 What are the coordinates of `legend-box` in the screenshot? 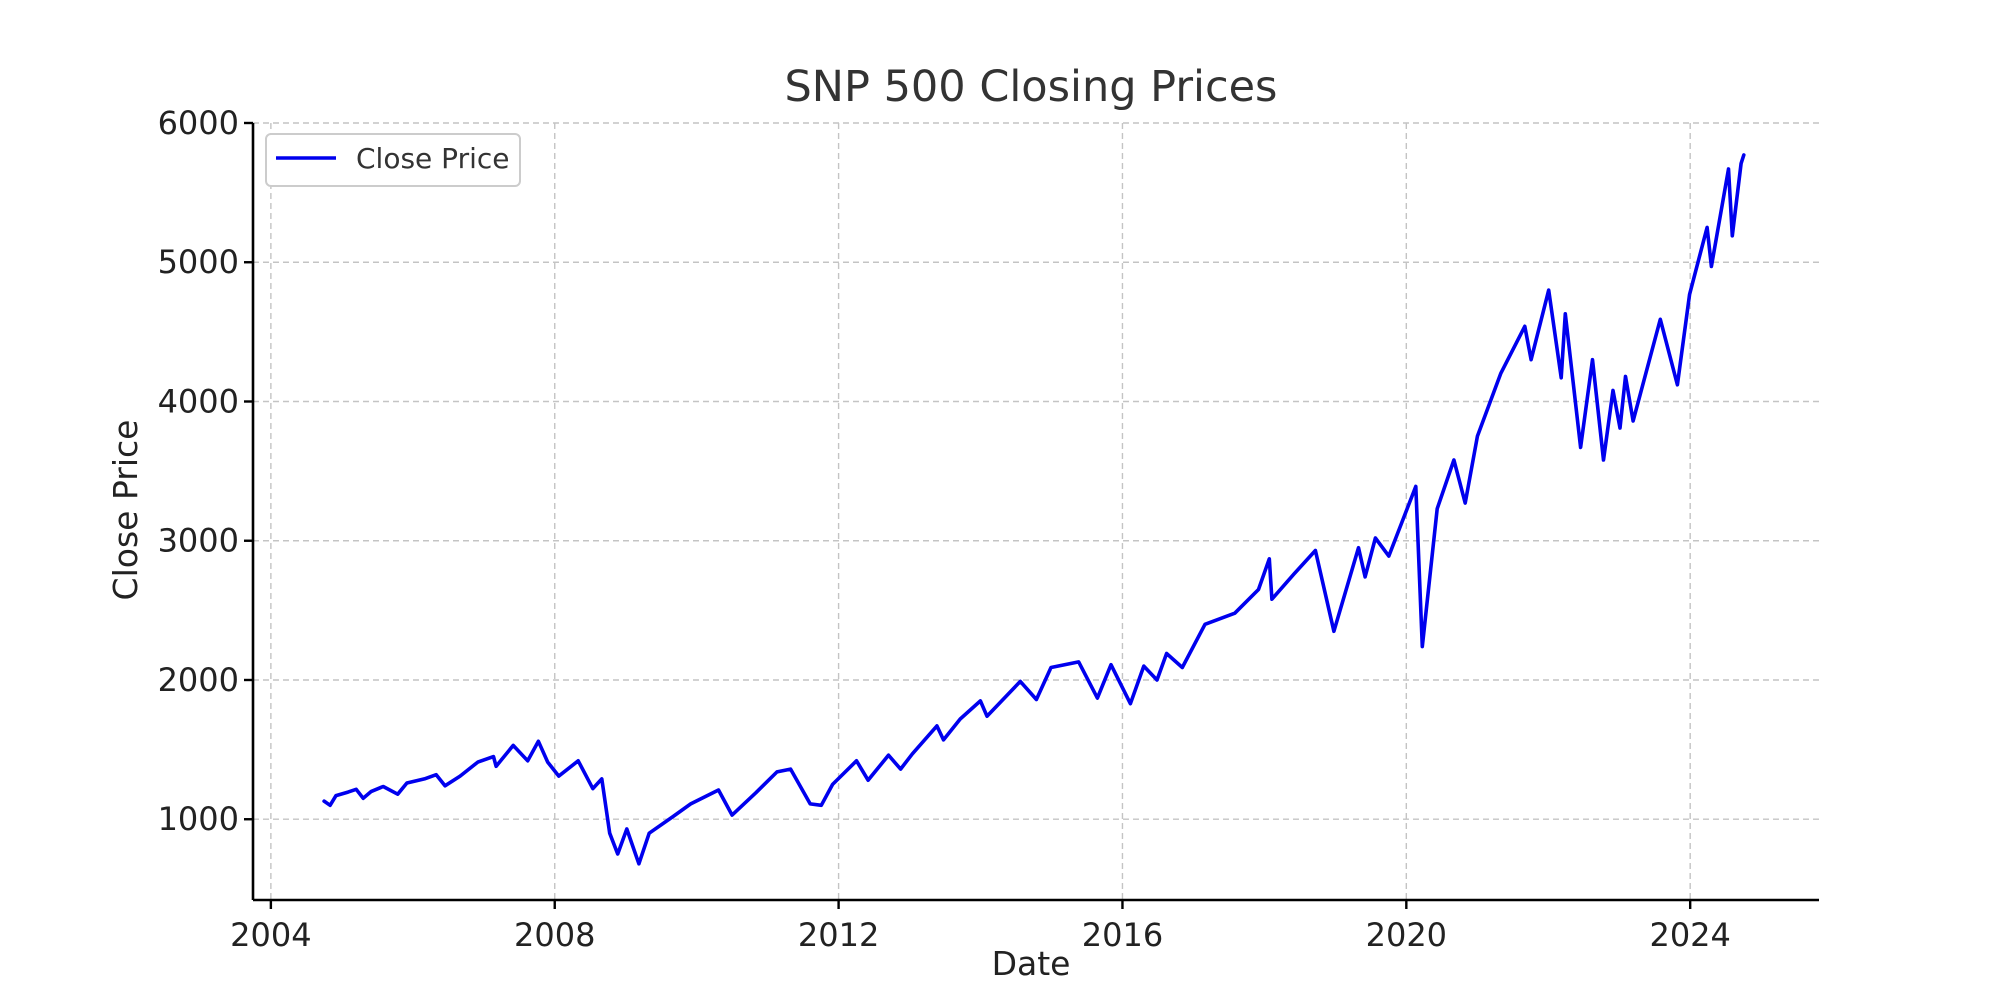 It's located at (393, 160).